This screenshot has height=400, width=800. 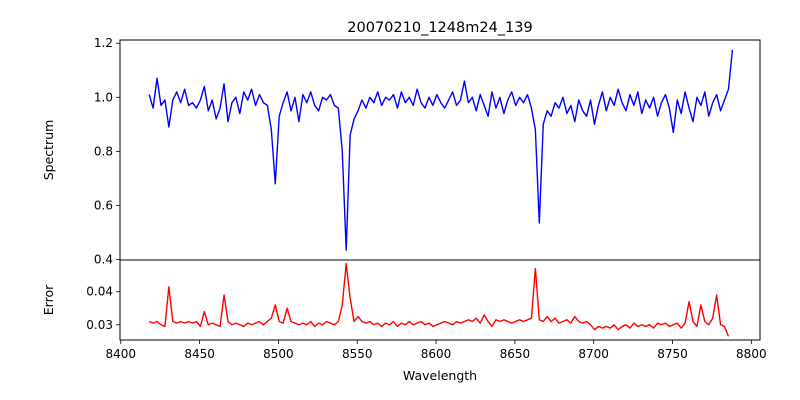 I want to click on x-tick-label: 8400, so click(x=121, y=354).